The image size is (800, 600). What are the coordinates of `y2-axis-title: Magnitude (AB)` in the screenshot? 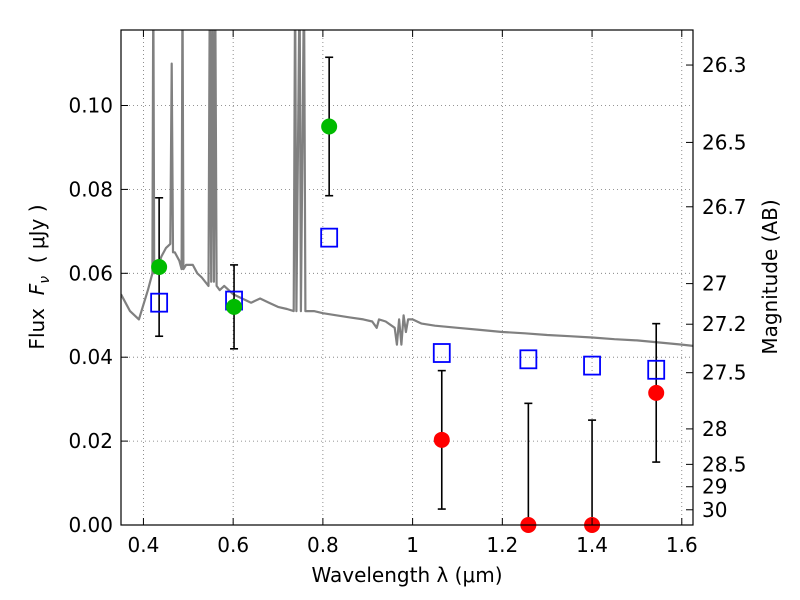 It's located at (770, 276).